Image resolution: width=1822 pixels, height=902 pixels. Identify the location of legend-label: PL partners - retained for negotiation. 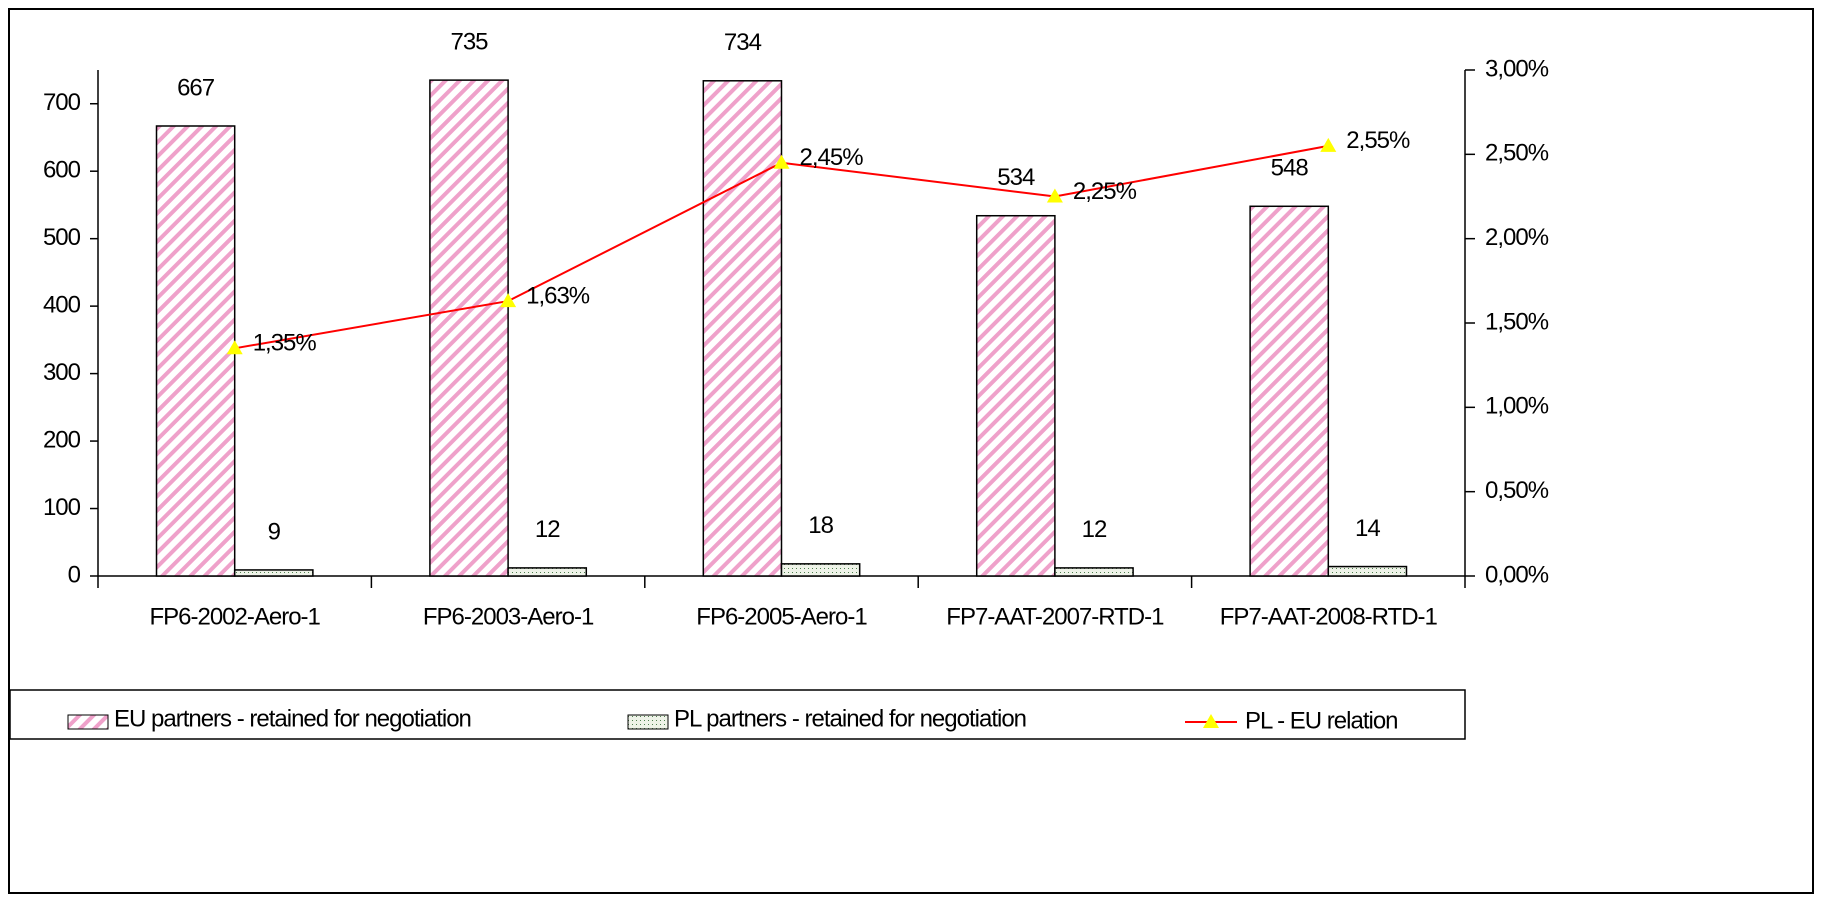
(850, 718).